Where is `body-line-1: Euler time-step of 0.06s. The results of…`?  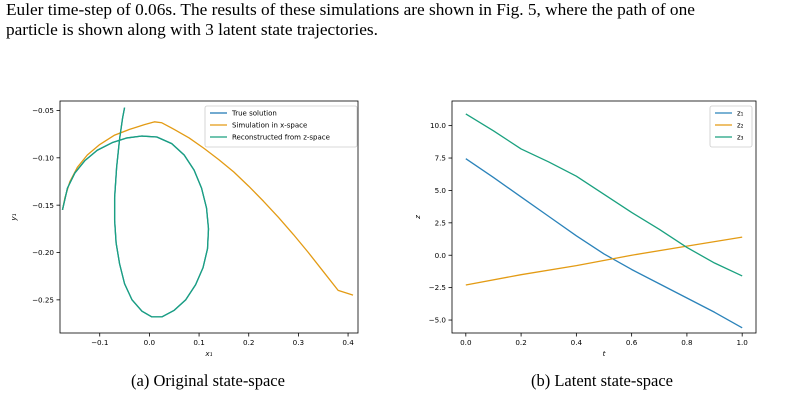
body-line-1: Euler time-step of 0.06s. The results of… is located at coordinates (350, 9).